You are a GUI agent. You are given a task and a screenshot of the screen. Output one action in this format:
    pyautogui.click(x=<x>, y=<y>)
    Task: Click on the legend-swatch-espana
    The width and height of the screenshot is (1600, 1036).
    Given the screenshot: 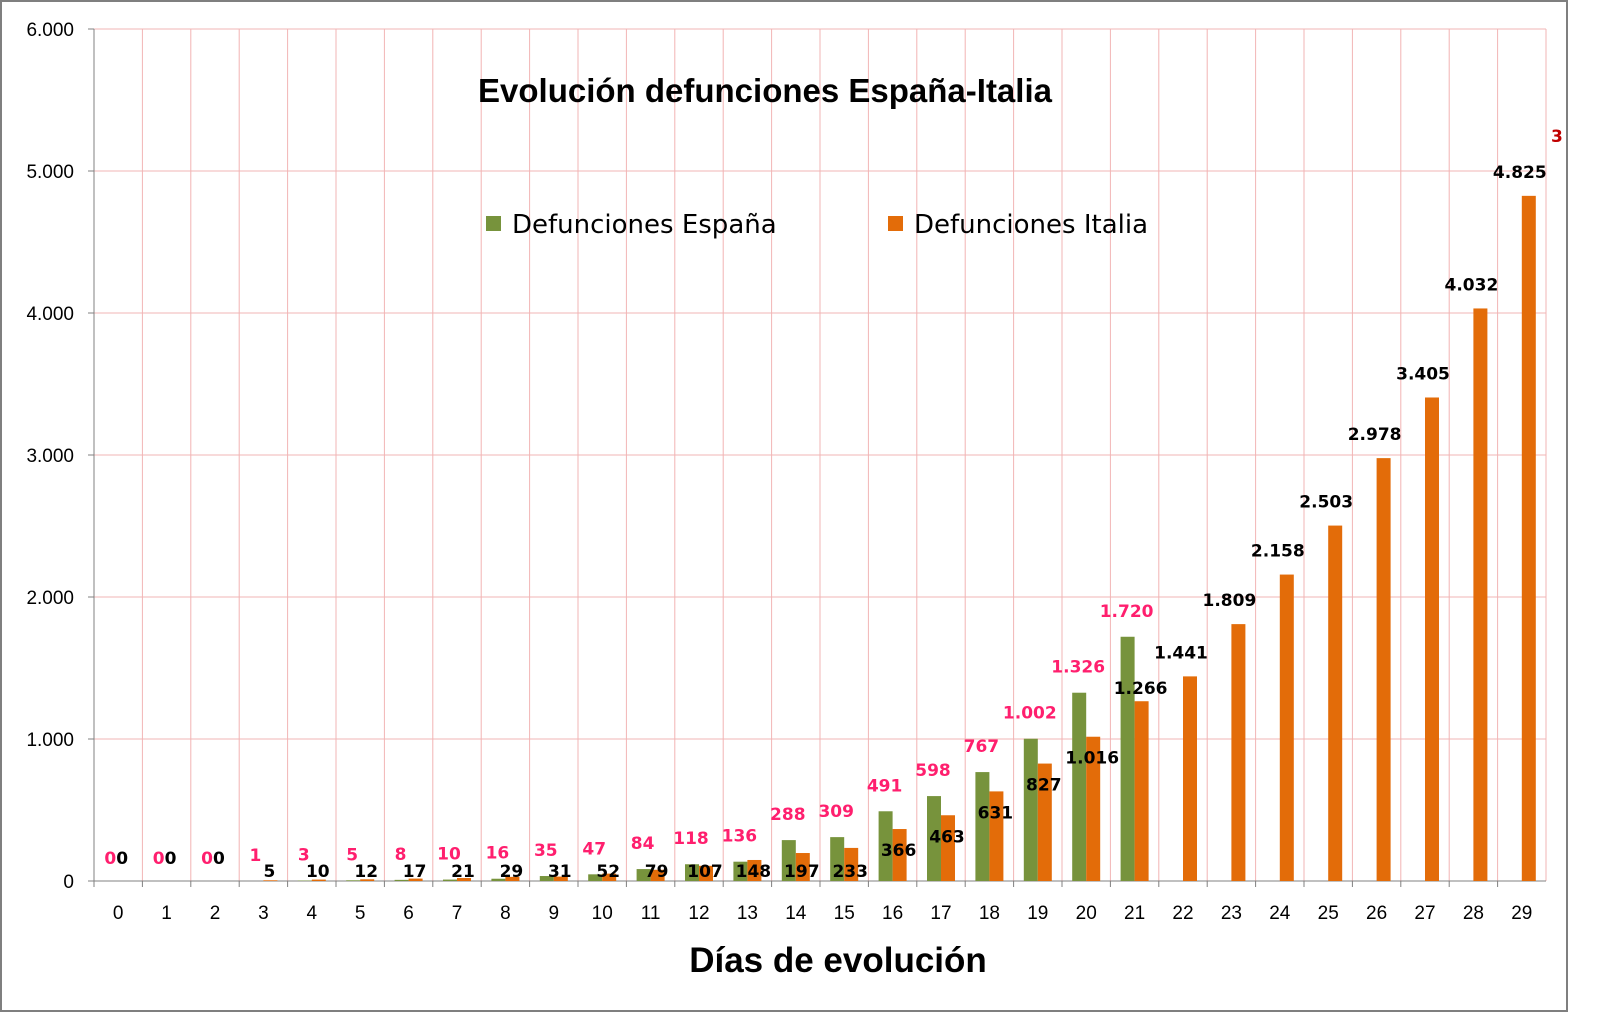 What is the action you would take?
    pyautogui.click(x=493, y=223)
    